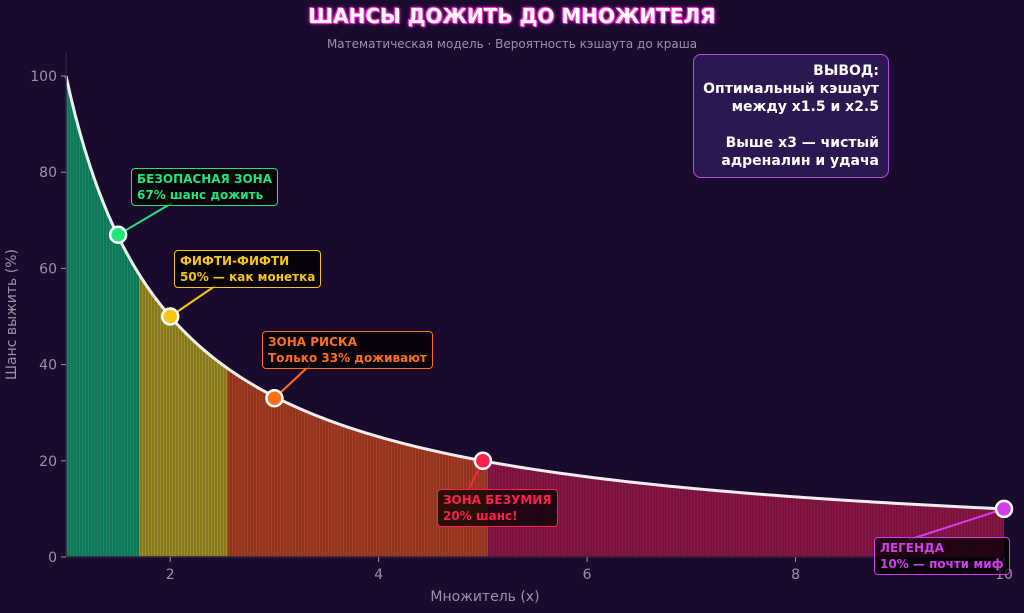 The width and height of the screenshot is (1024, 613). I want to click on y-tick-label: 80, so click(48, 173).